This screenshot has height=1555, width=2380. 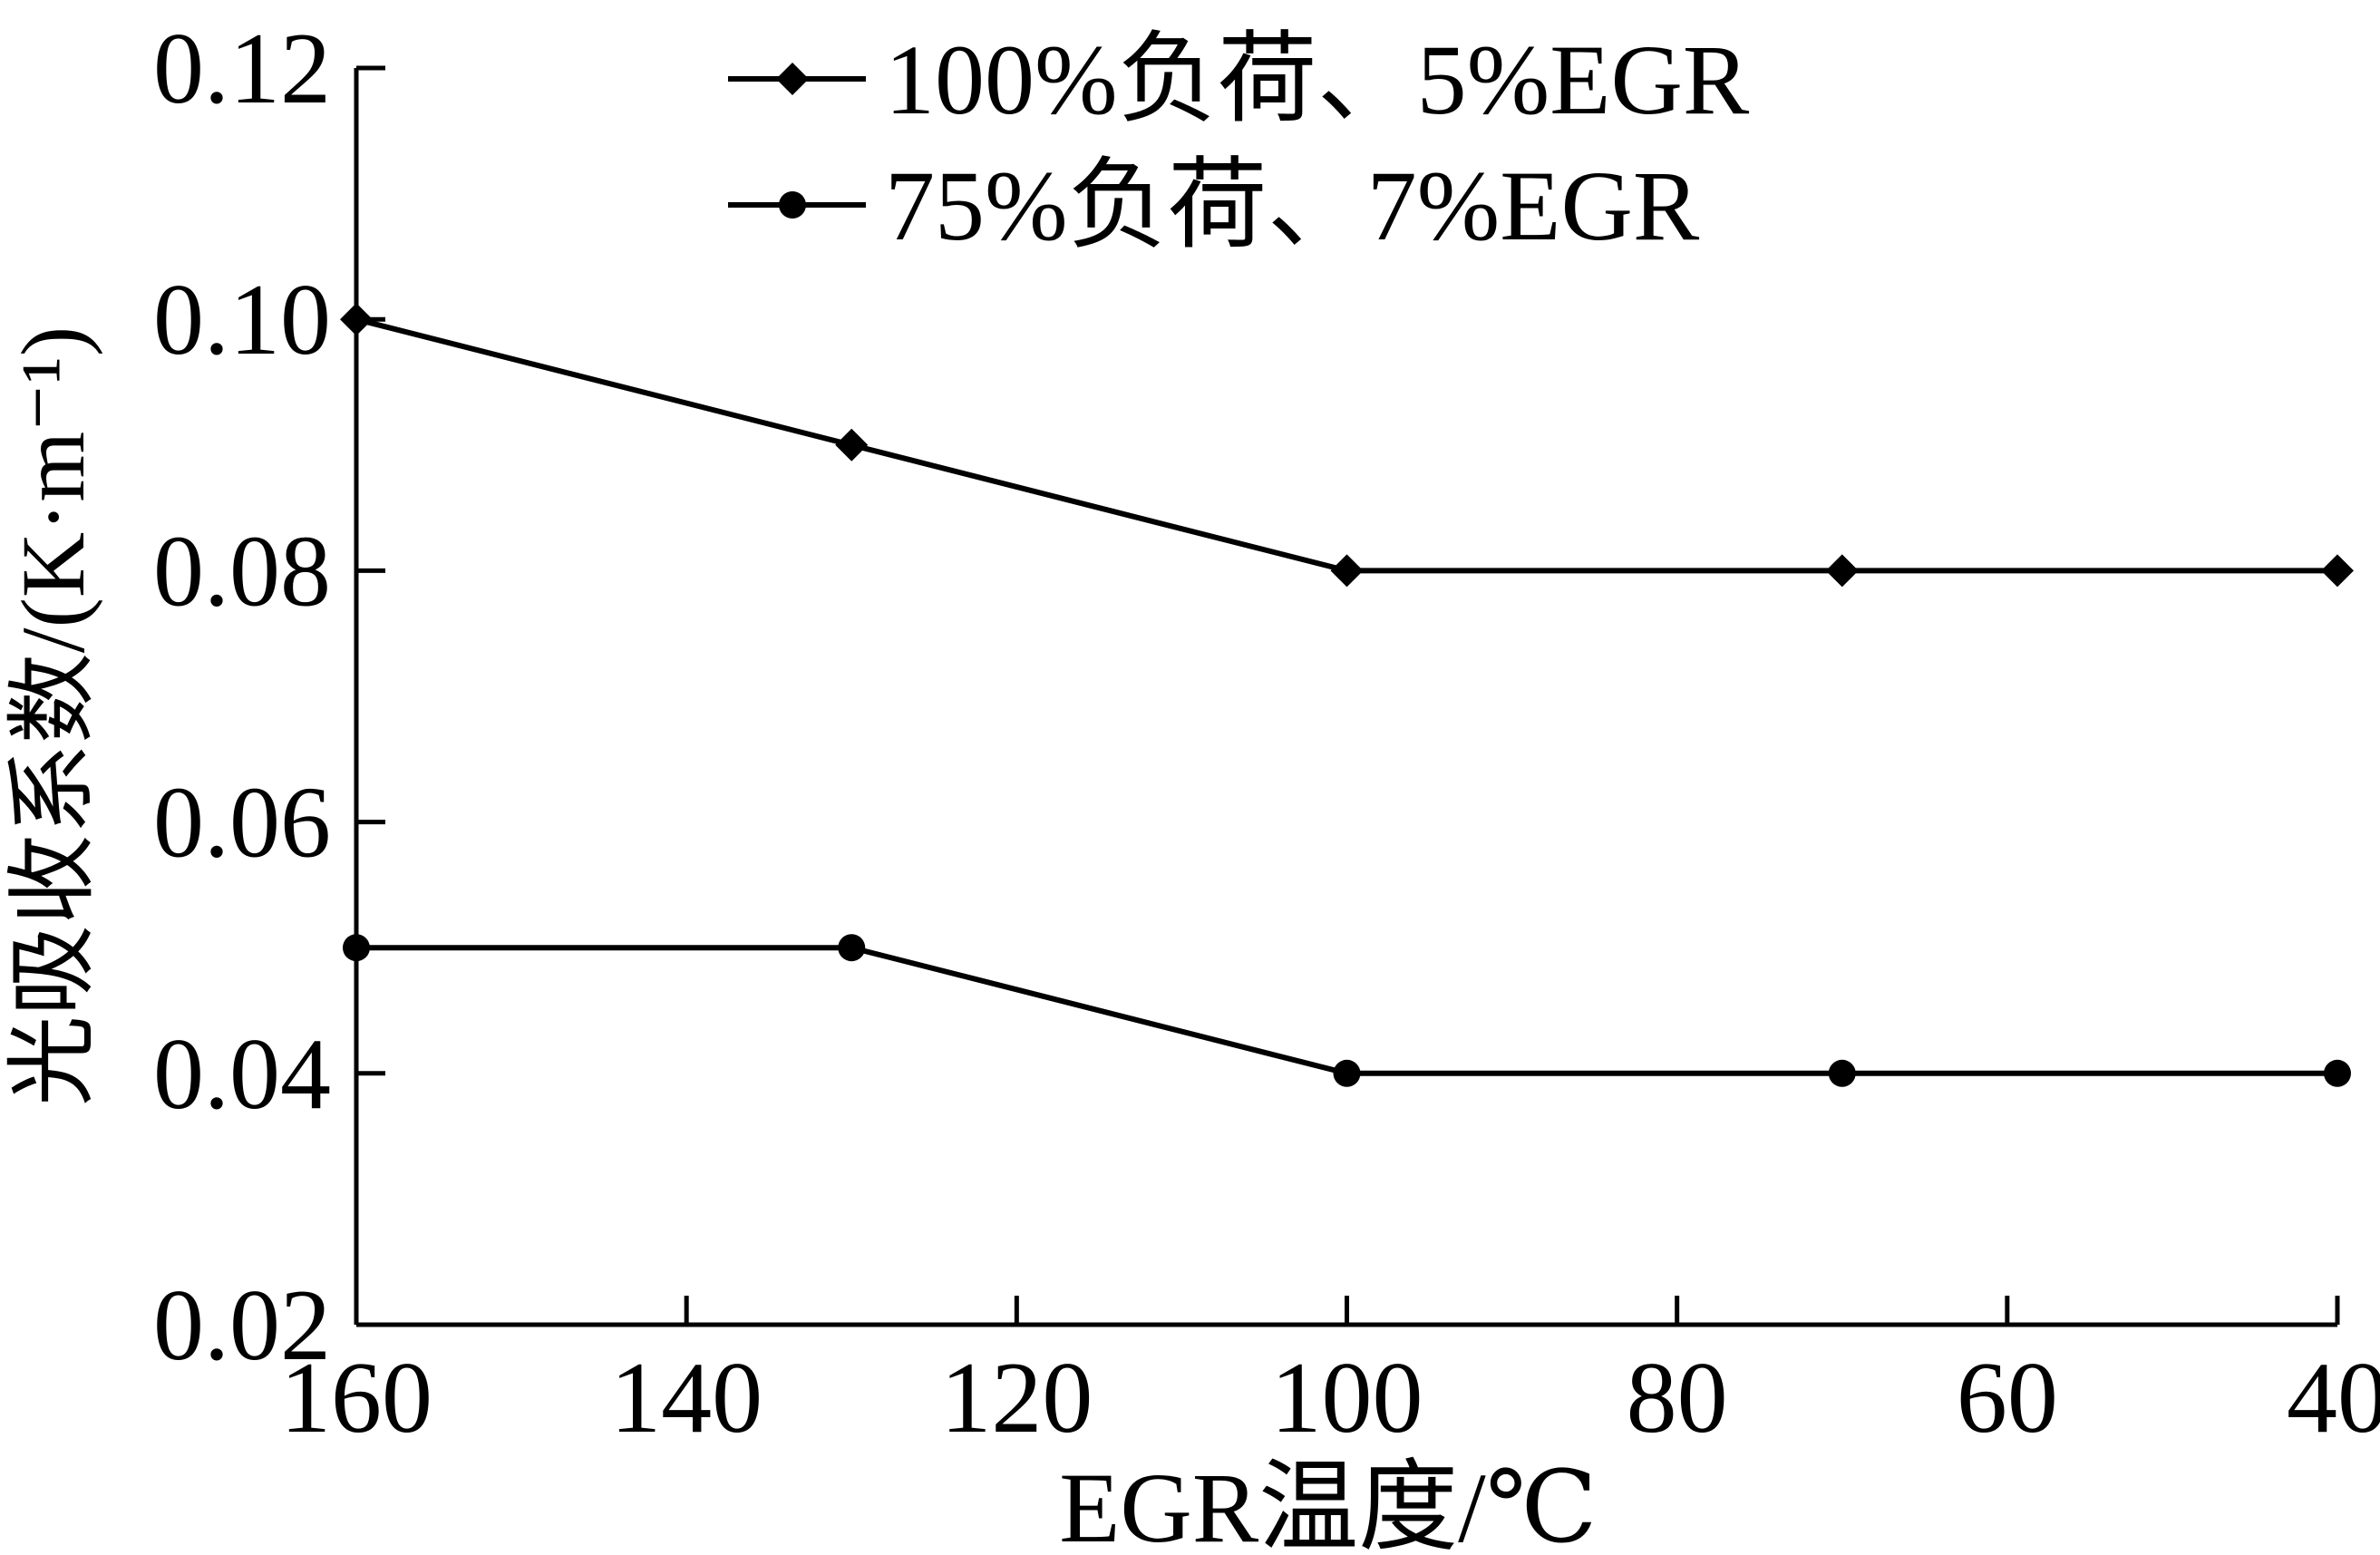 What do you see at coordinates (1292, 206) in the screenshot?
I see `legend-label-2: 75%负荷、7%EGR` at bounding box center [1292, 206].